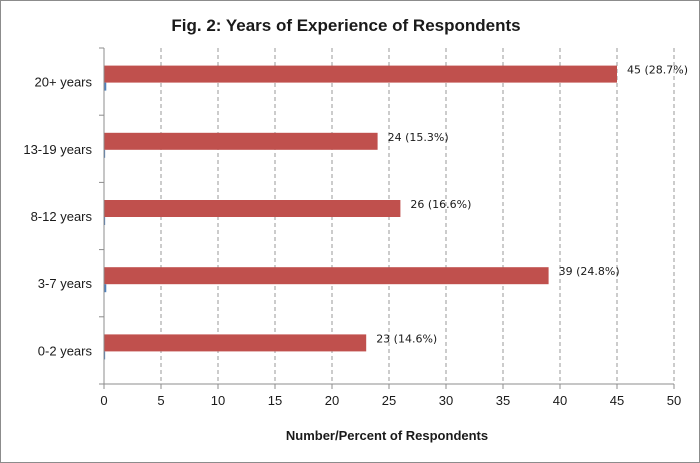 The height and width of the screenshot is (463, 700). I want to click on y-tick-label: 0-2 years, so click(65, 350).